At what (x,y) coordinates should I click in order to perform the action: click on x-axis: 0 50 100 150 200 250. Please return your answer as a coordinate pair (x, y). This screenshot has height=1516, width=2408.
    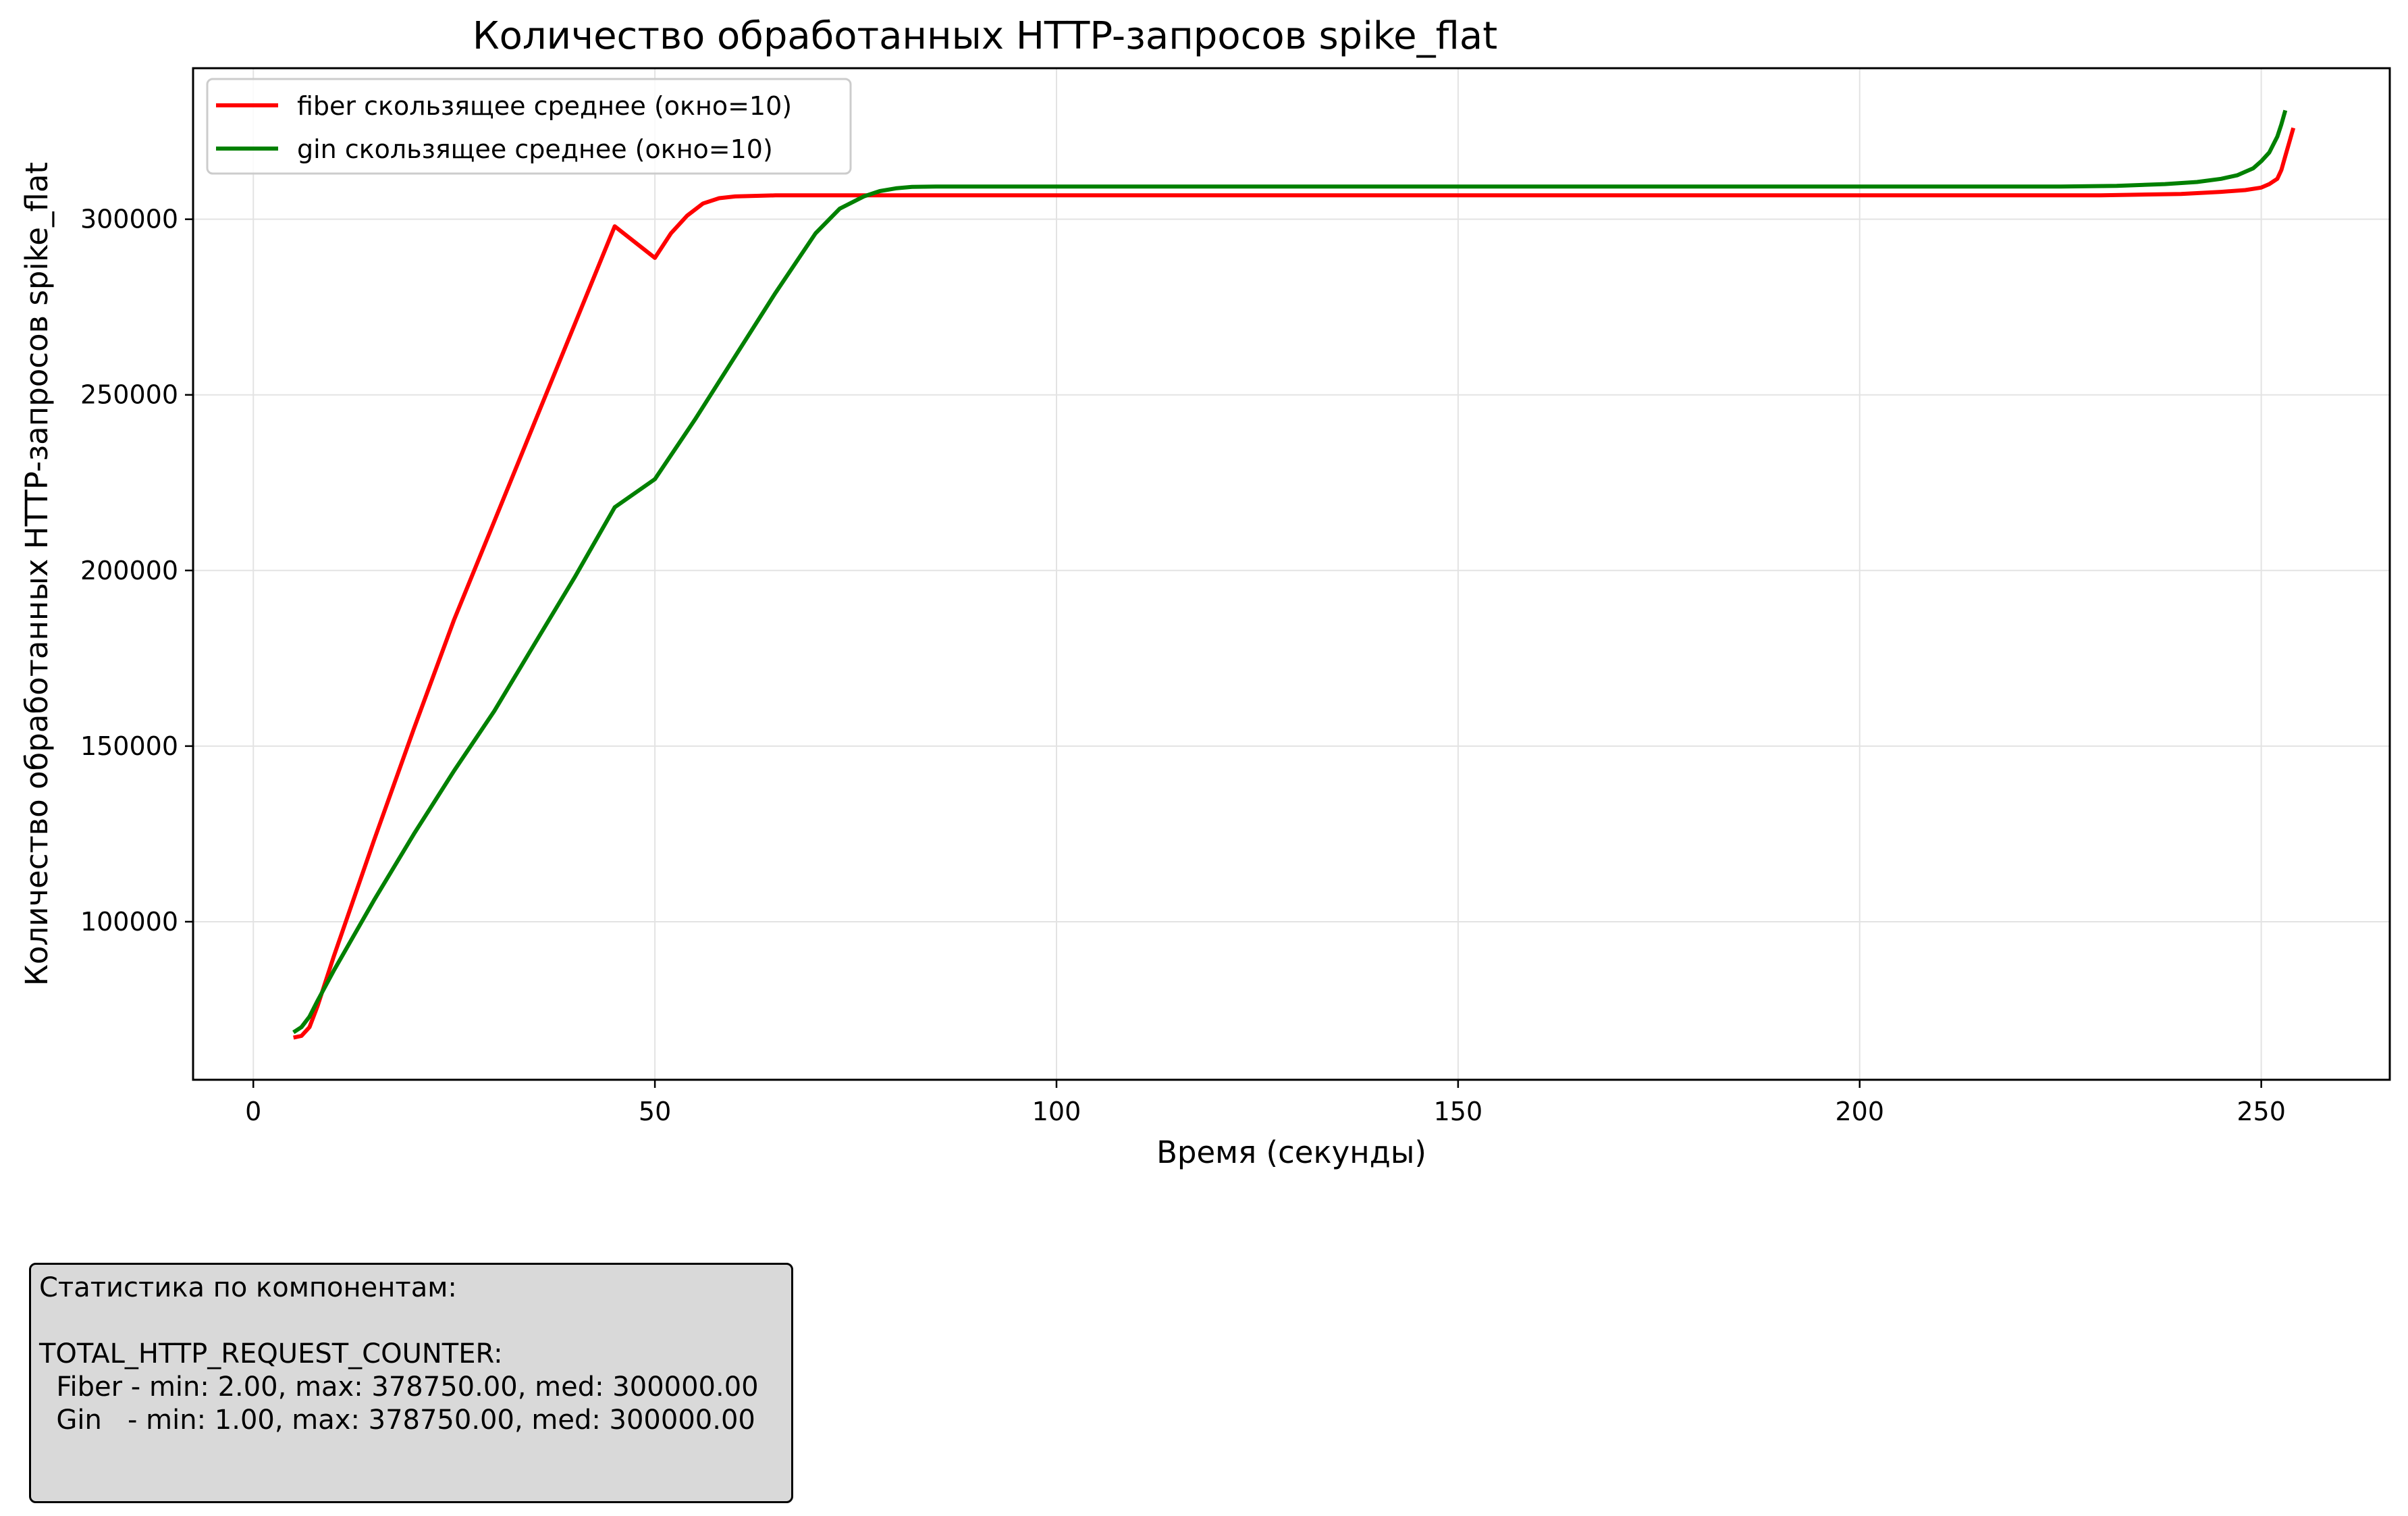
    Looking at the image, I should click on (1266, 1103).